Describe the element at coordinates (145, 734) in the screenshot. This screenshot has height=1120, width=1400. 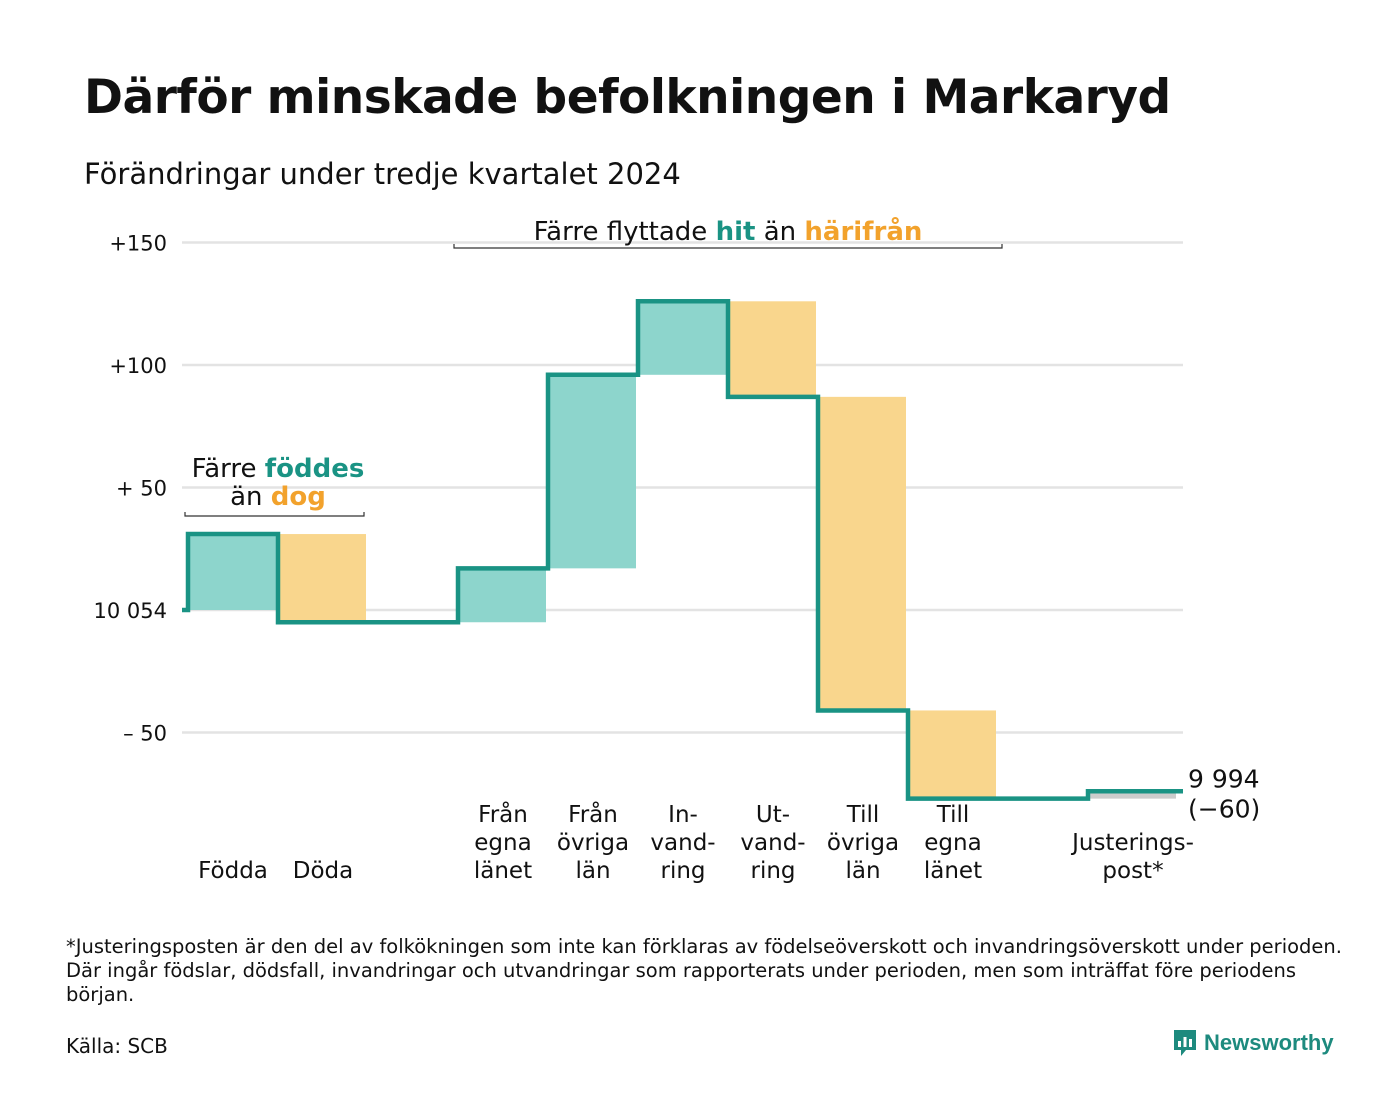
I see `y-tick-label: – 50` at that location.